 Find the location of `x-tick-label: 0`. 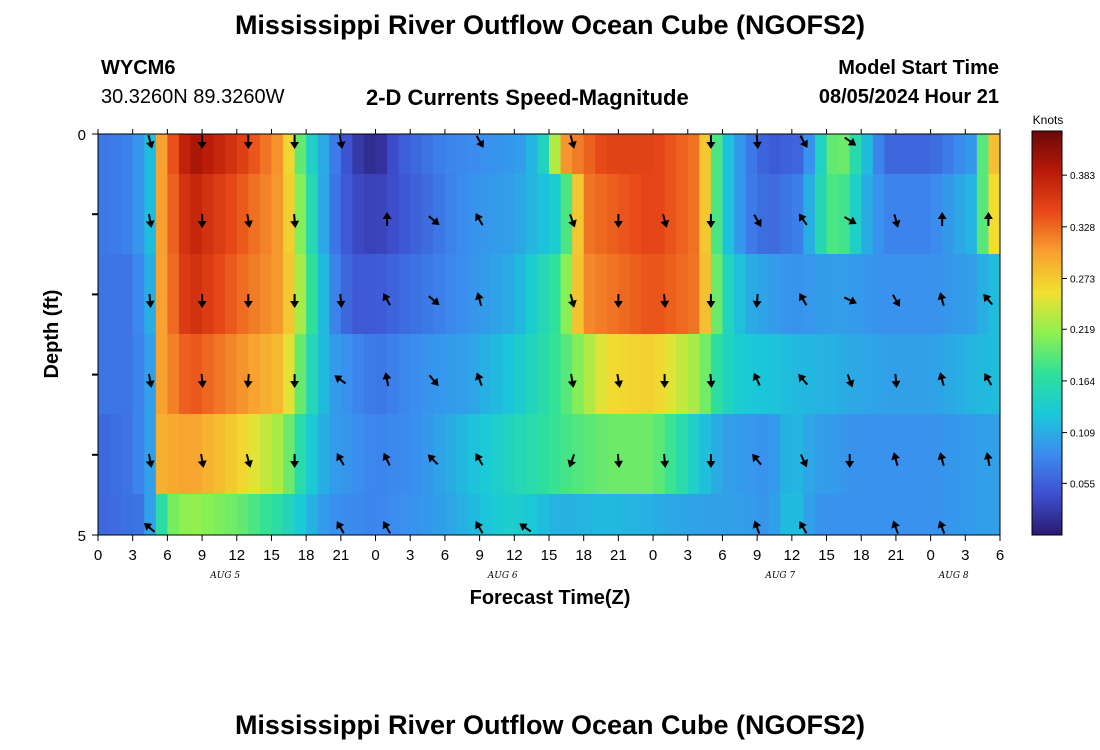

x-tick-label: 0 is located at coordinates (98, 555).